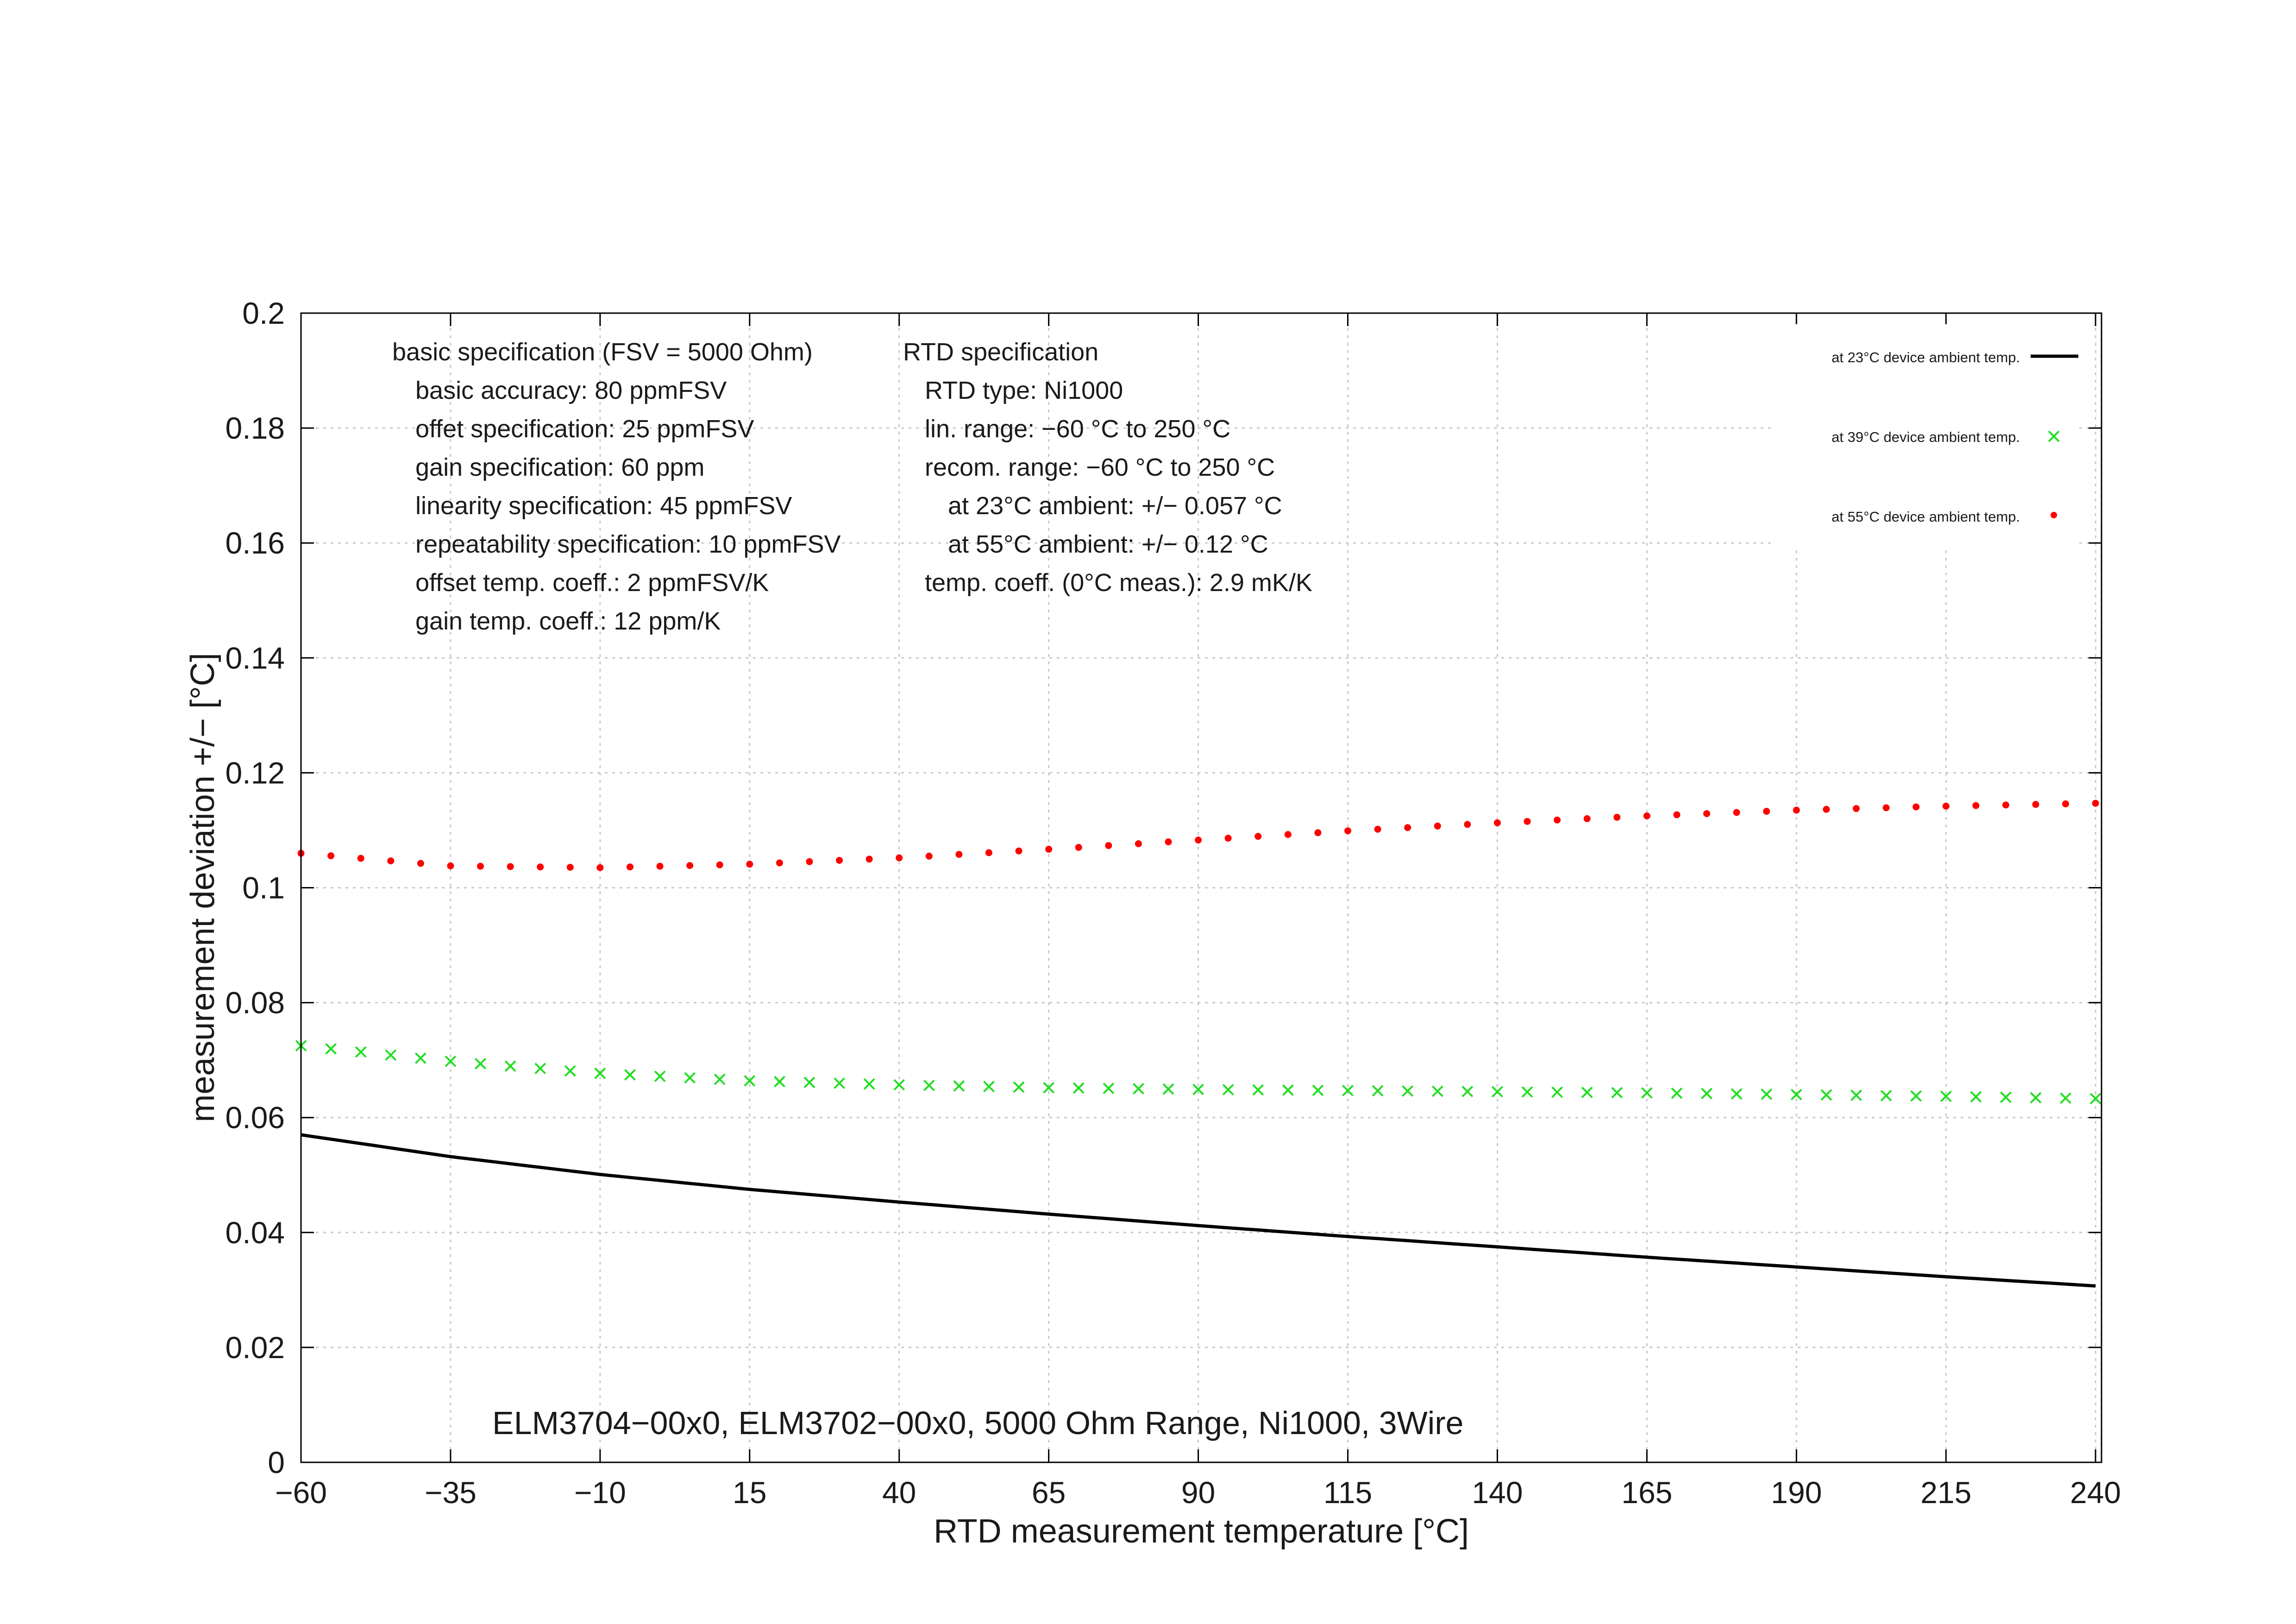  Describe the element at coordinates (1115, 506) in the screenshot. I see `rtd-spec-line: at 23°C ambient: +/− 0.057 °C` at that location.